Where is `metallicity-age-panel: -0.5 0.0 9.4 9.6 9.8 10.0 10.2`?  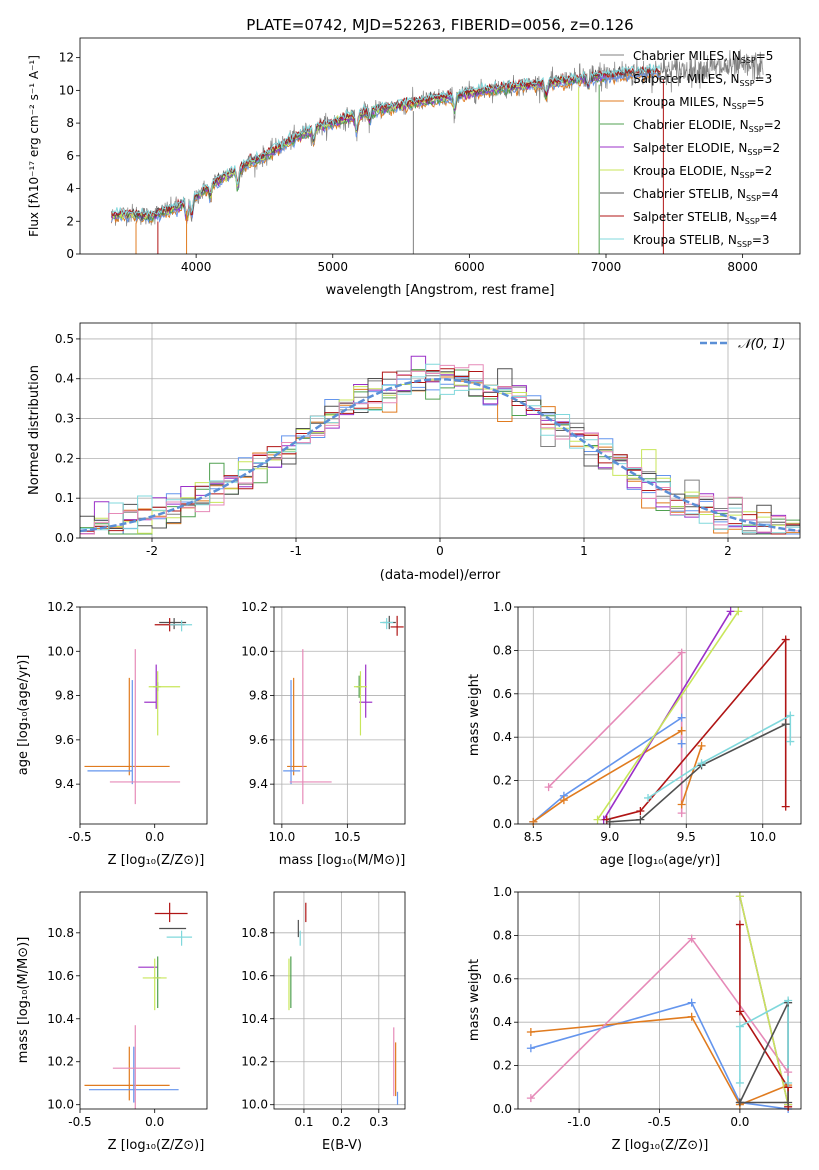
metallicity-age-panel: -0.5 0.0 9.4 9.6 9.8 10.0 10.2 is located at coordinates (127, 722).